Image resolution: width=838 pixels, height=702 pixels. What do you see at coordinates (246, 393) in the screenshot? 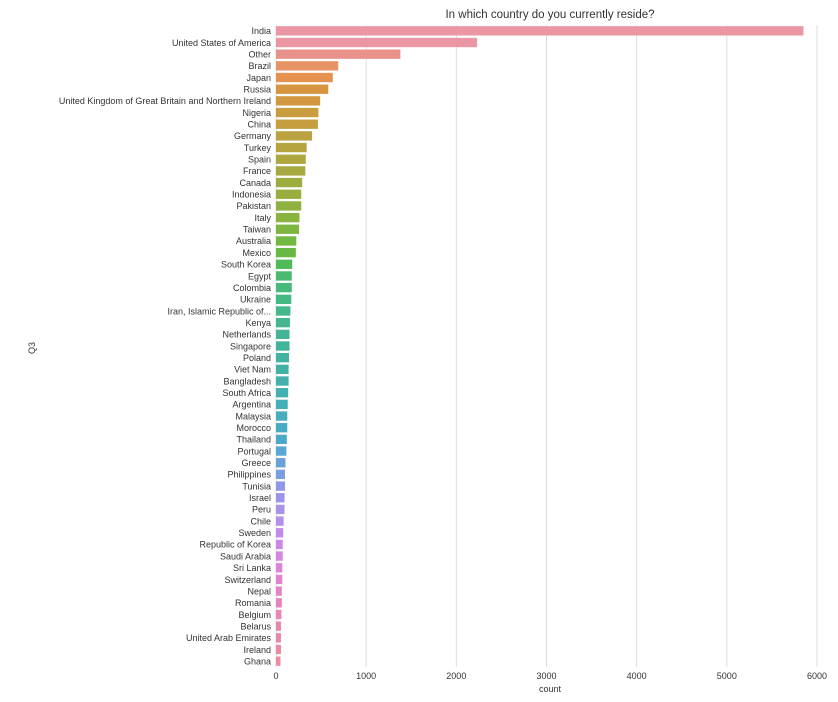
I see `y-tick-label: South Africa` at bounding box center [246, 393].